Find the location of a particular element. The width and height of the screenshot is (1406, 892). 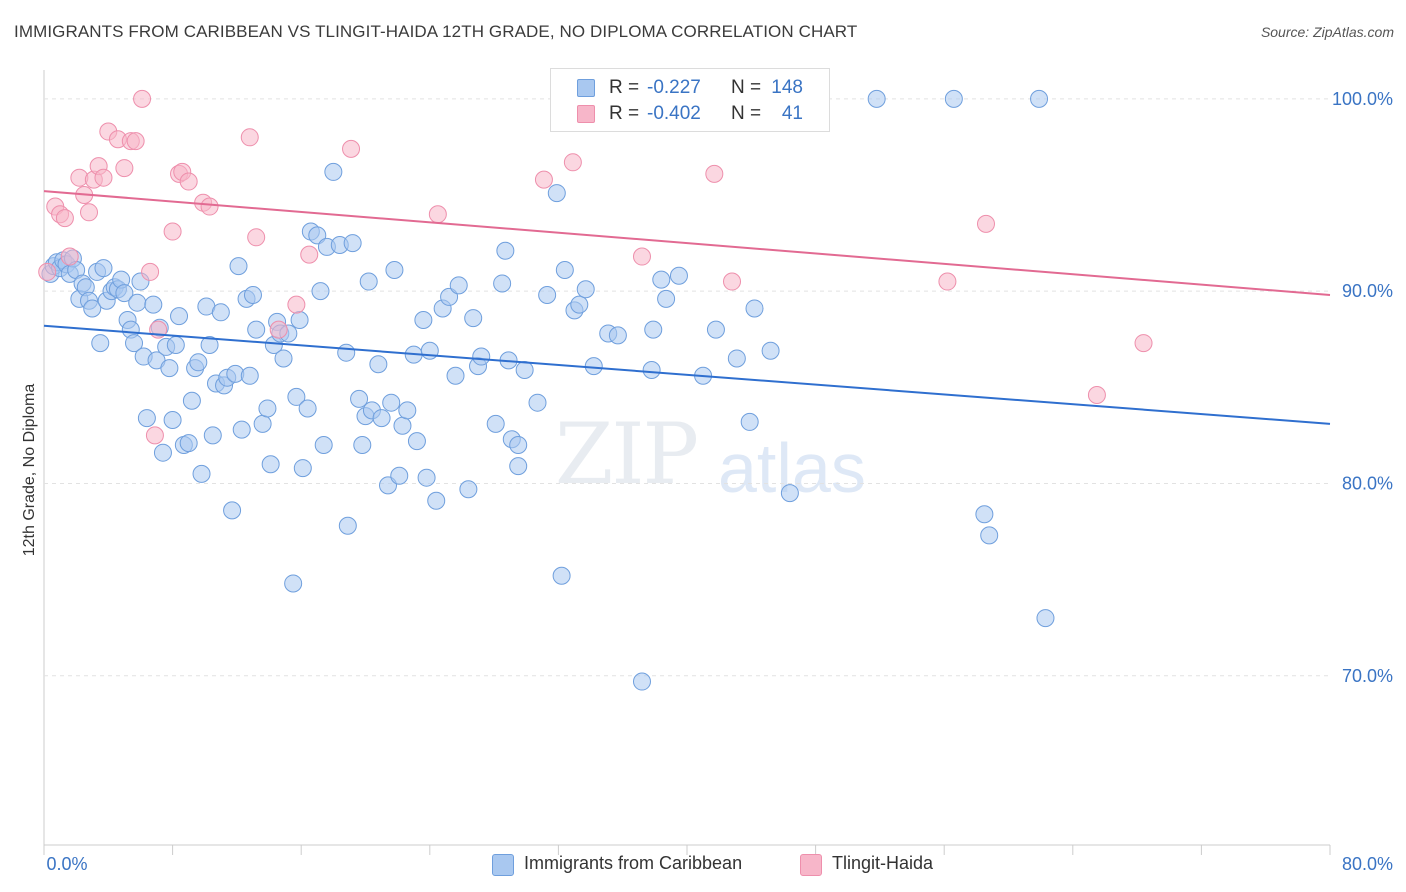

stats-row-pink: R = -0.402 N = 41 is located at coordinates (690, 114).